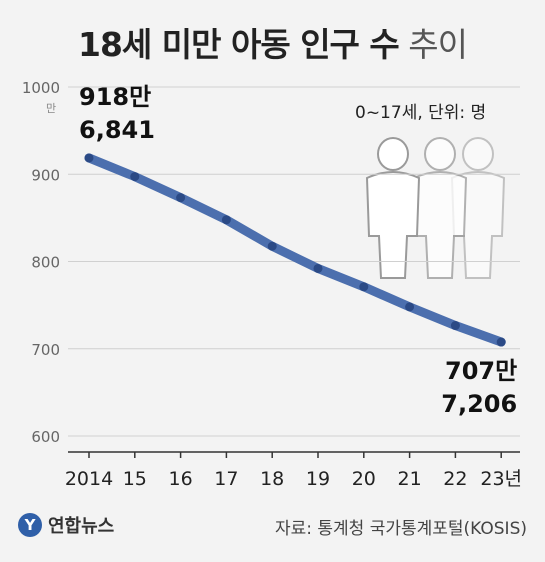 This screenshot has height=562, width=545. What do you see at coordinates (479, 404) in the screenshot?
I see `data-label: 7,206` at bounding box center [479, 404].